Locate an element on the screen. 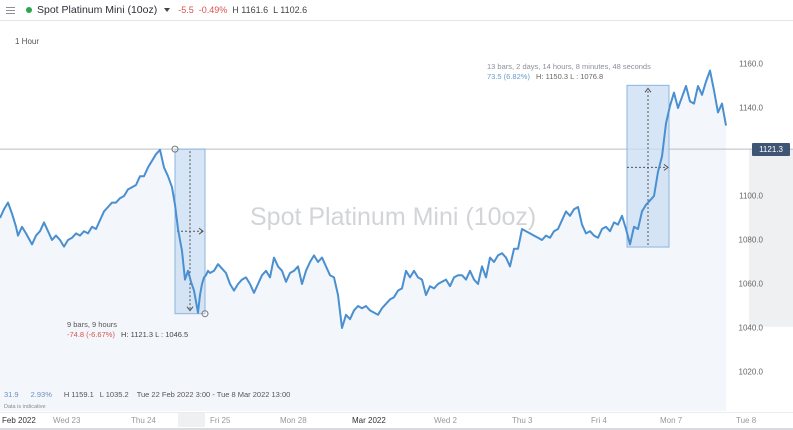  x-axis-highlight is located at coordinates (191, 420).